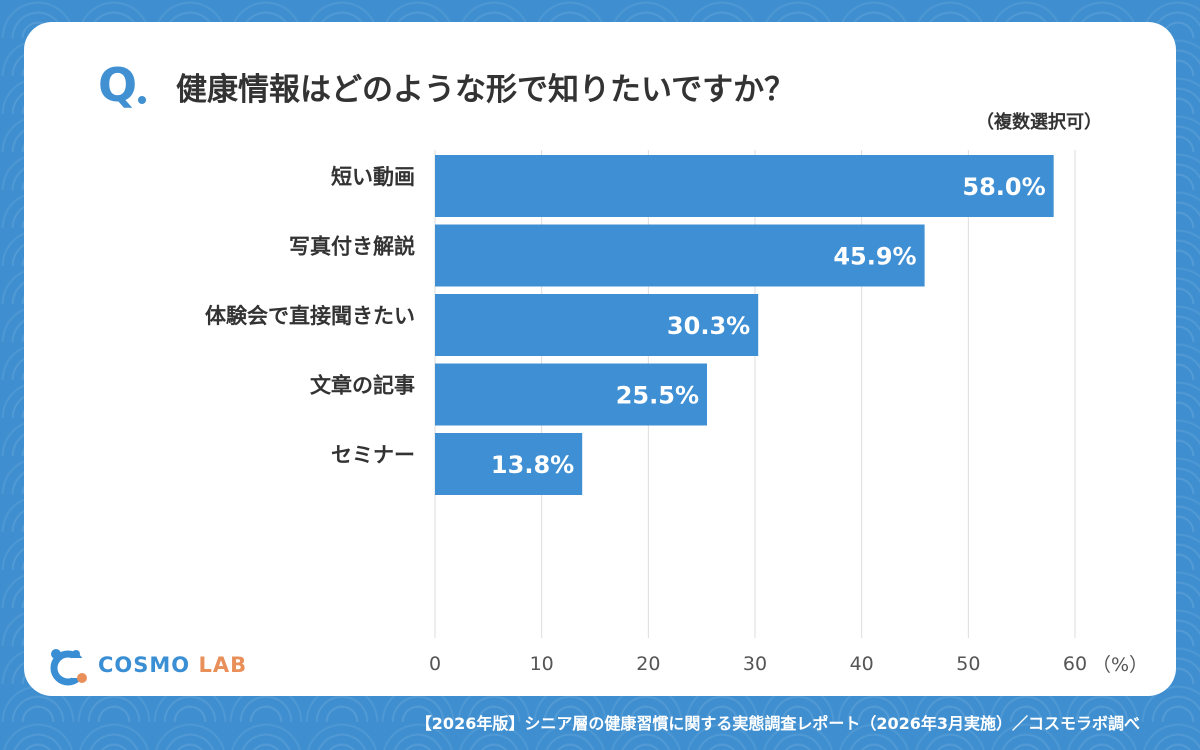 The width and height of the screenshot is (1200, 750). Describe the element at coordinates (486, 90) in the screenshot. I see `question-title: 健康情報はどのような形で知りたいですか？` at that location.